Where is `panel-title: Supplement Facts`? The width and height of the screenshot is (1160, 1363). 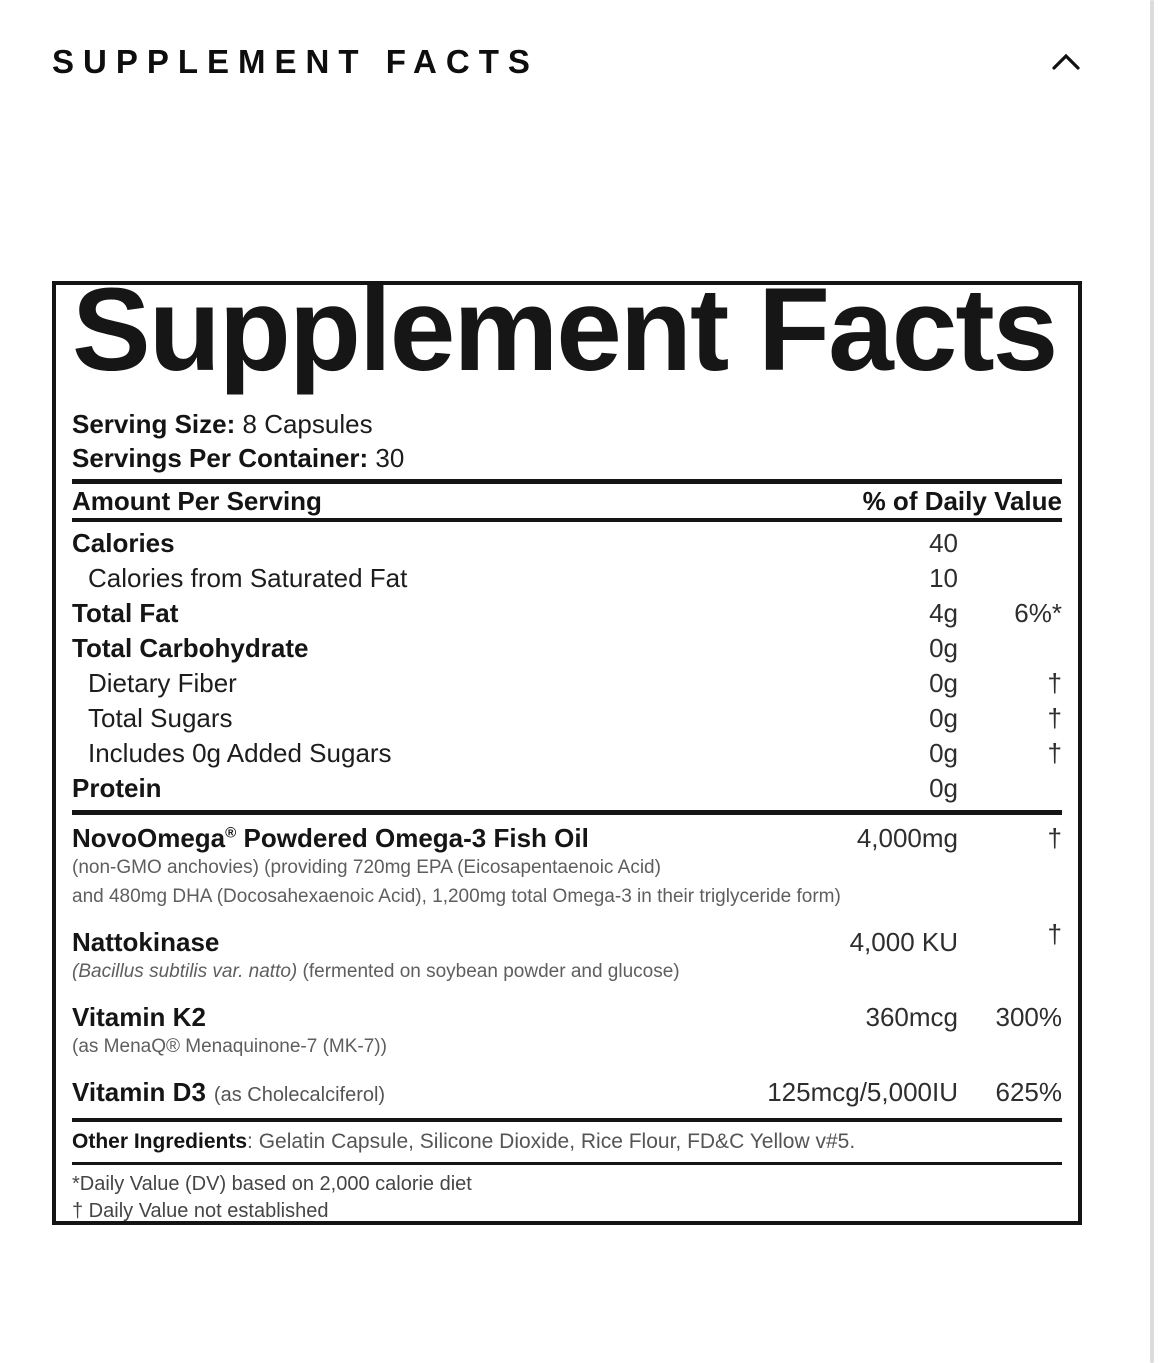 panel-title: Supplement Facts is located at coordinates (565, 338).